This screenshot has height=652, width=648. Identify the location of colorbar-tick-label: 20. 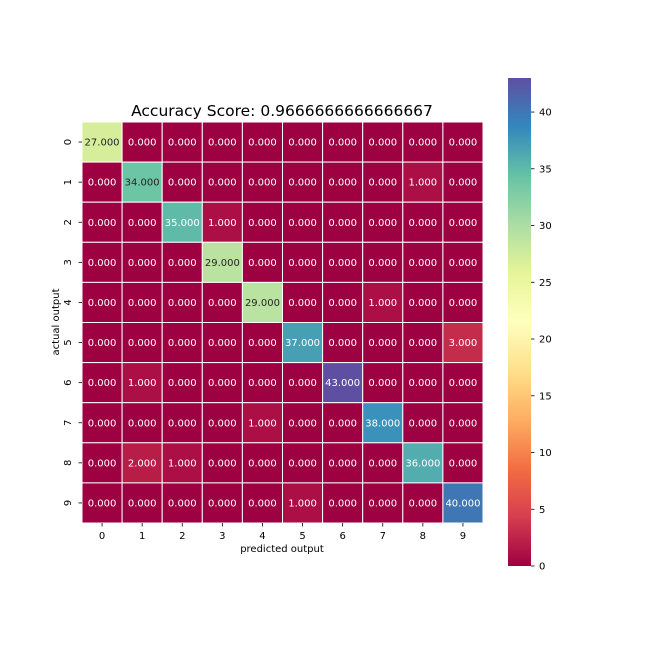
(545, 340).